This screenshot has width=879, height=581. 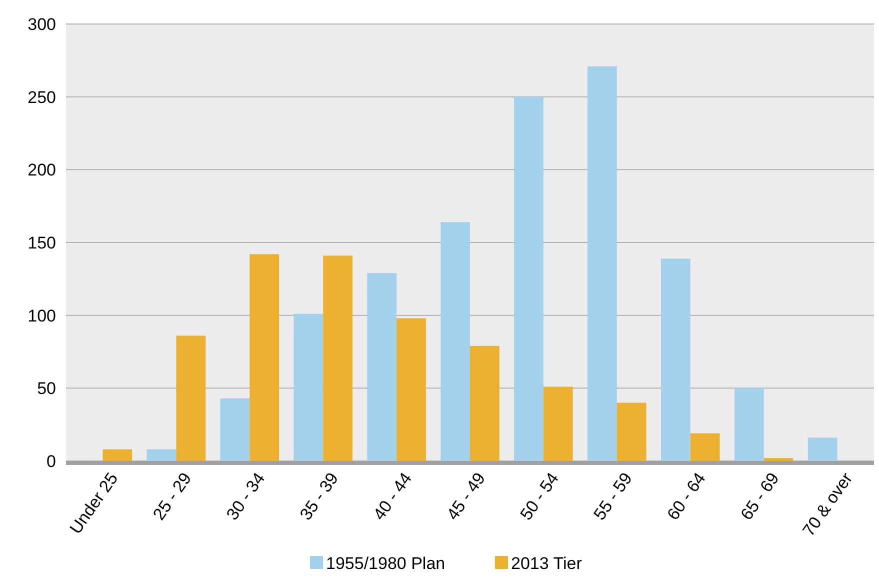 I want to click on y-tick-label: 250, so click(x=42, y=97).